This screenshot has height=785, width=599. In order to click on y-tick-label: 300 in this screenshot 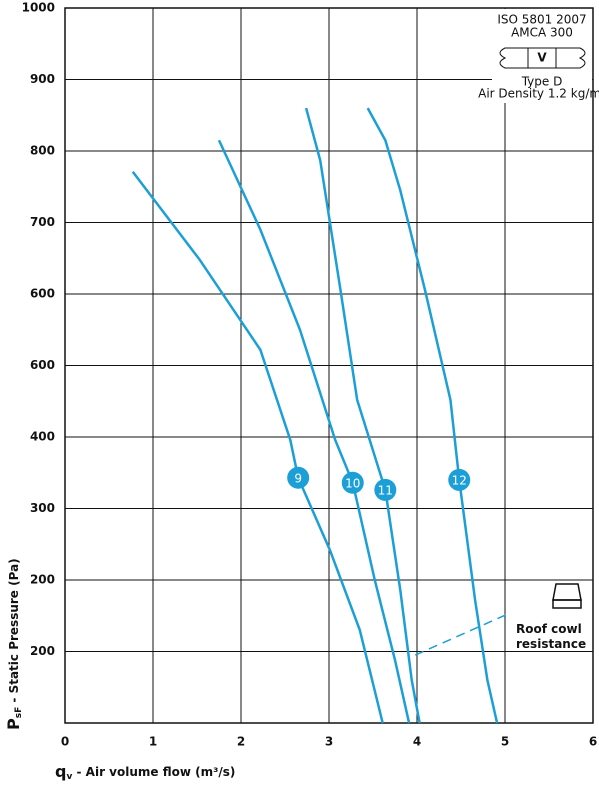, I will do `click(42, 508)`.